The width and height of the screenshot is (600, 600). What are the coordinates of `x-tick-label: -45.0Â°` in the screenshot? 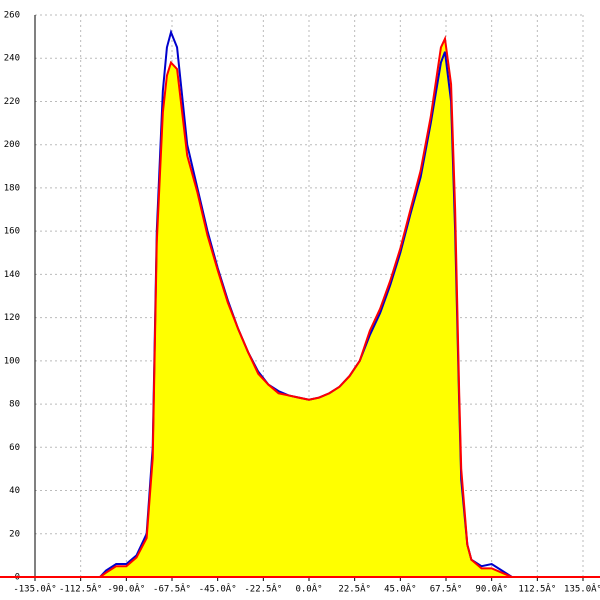 It's located at (218, 589).